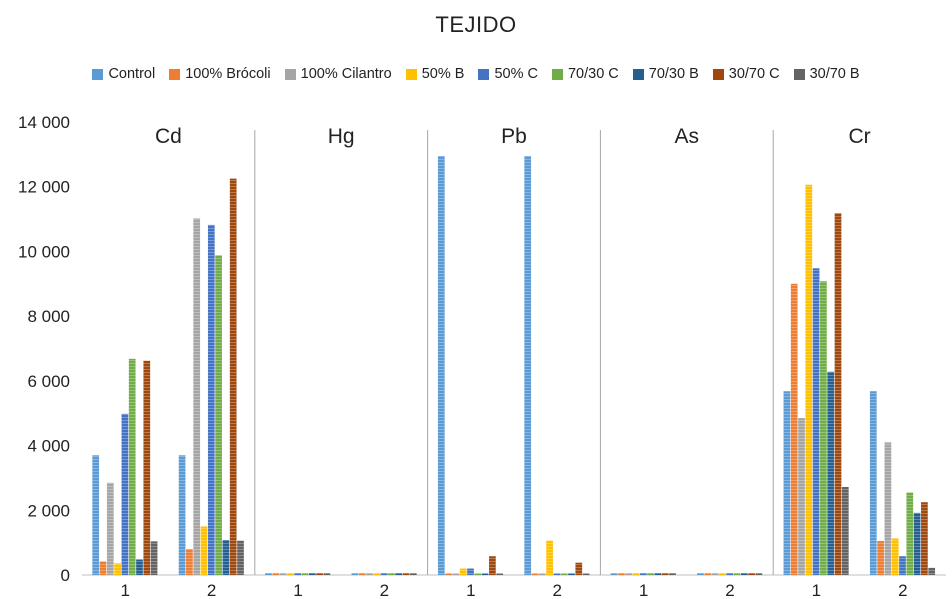  Describe the element at coordinates (673, 74) in the screenshot. I see `legend-label: 70/30 B` at that location.